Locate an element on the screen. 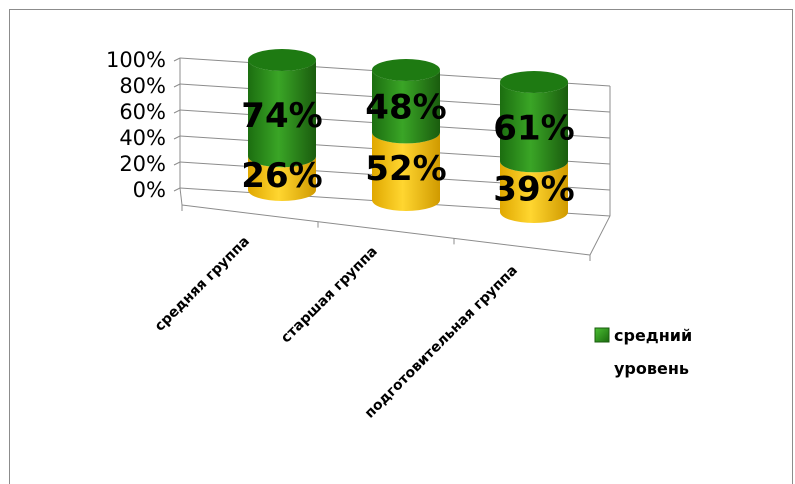 This screenshot has width=795, height=484. data-label-upper: 61% is located at coordinates (533, 129).